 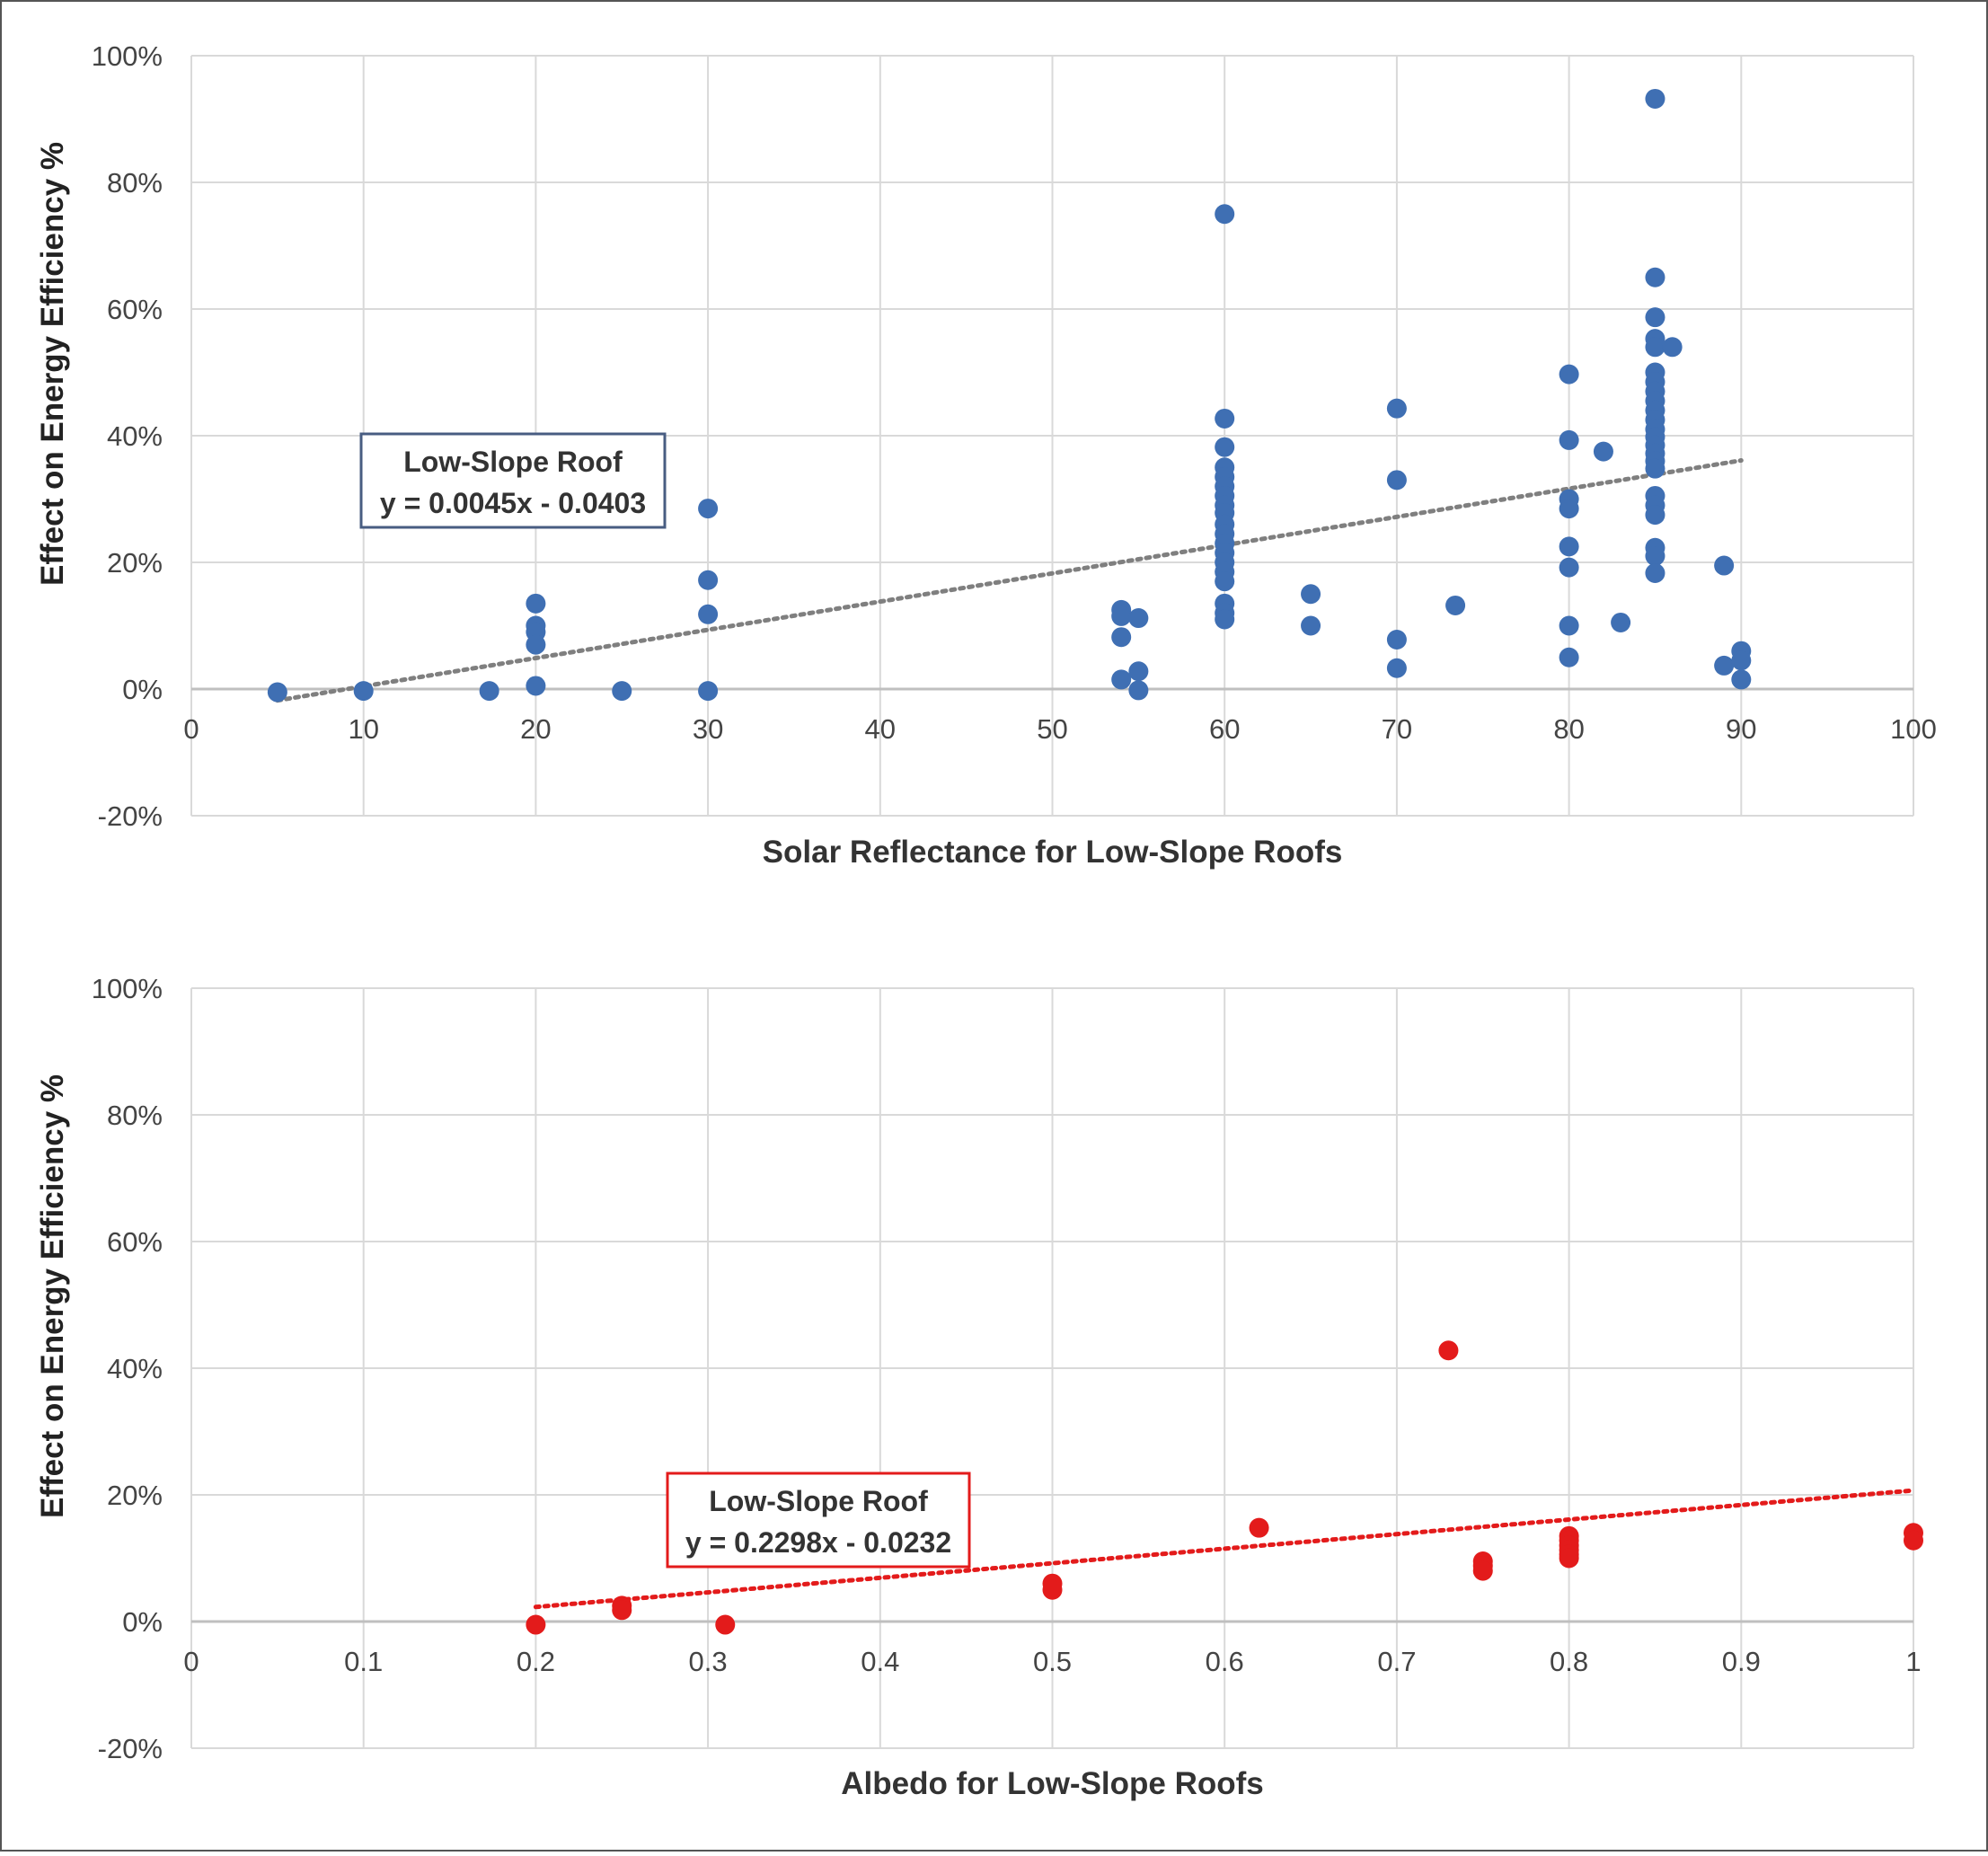 I want to click on bottom-chart-x-tick-label: 0.1, so click(x=363, y=1661).